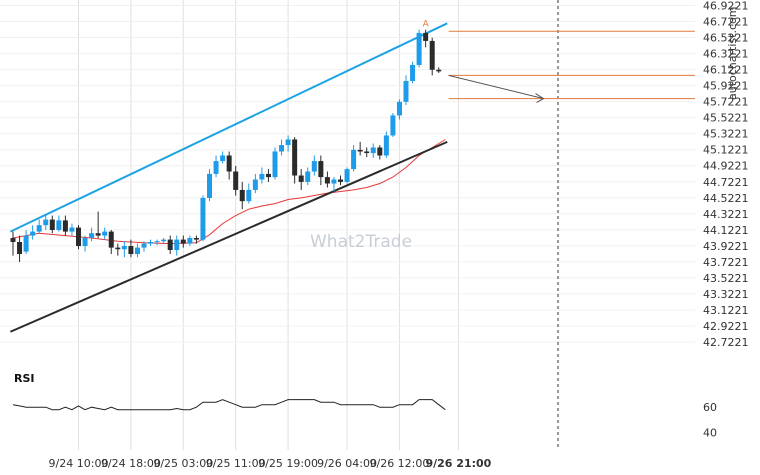  What do you see at coordinates (726, 6) in the screenshot?
I see `y-tick-label: 46.9221` at bounding box center [726, 6].